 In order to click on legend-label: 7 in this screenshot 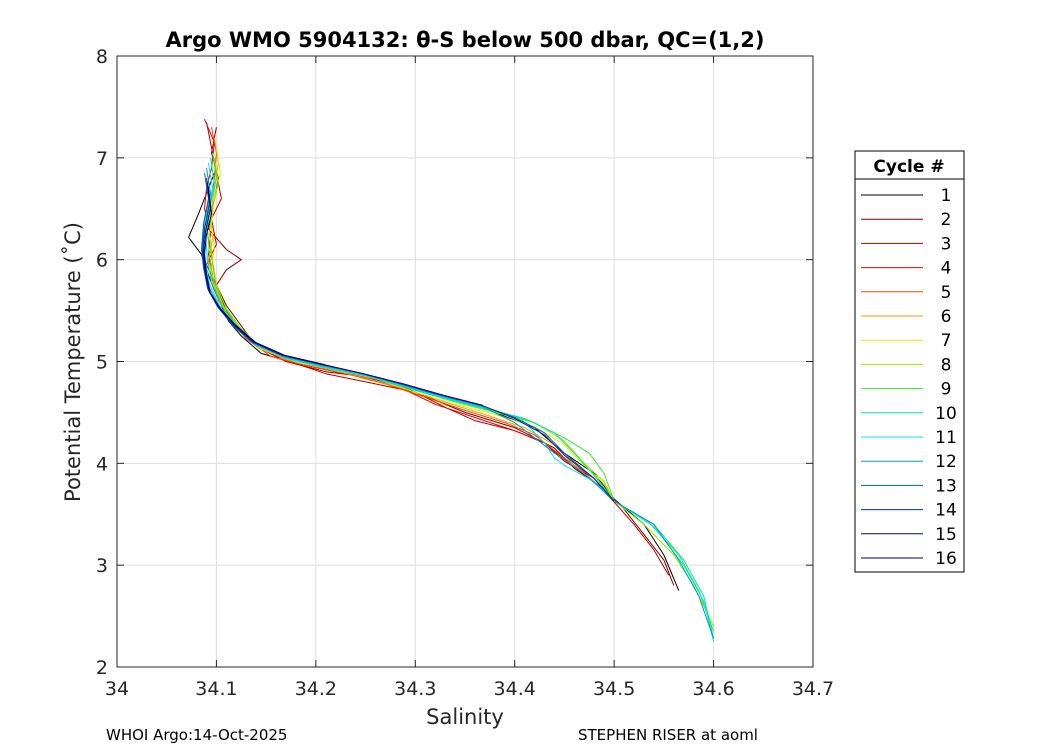, I will do `click(946, 341)`.